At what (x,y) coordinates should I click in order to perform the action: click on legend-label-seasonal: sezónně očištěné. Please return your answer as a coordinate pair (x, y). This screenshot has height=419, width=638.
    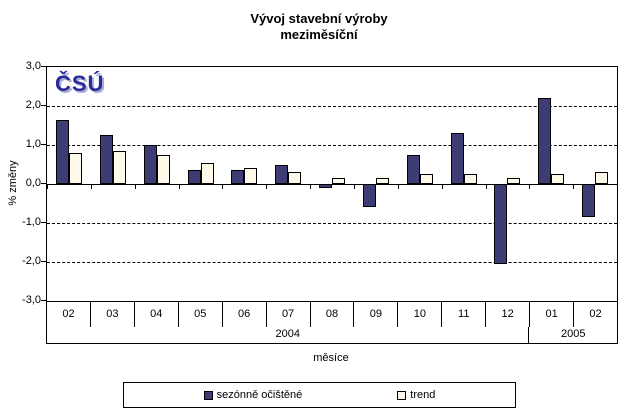
    Looking at the image, I should click on (259, 395).